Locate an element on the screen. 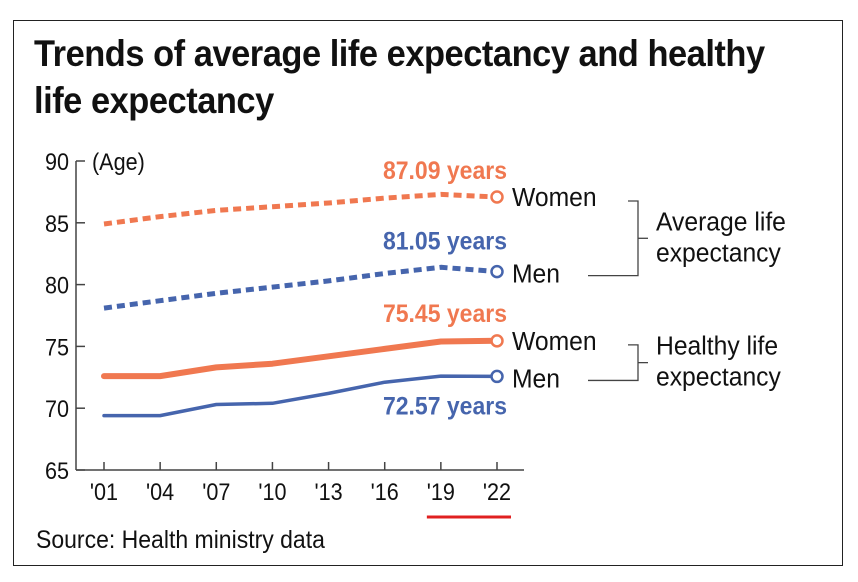  legend-label-average-women: Women is located at coordinates (554, 197).